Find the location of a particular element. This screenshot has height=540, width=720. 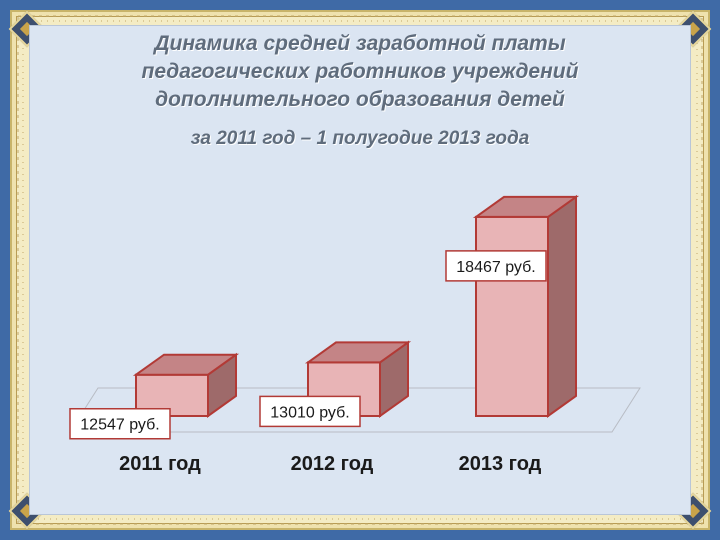

chart-floor is located at coordinates (355, 410).